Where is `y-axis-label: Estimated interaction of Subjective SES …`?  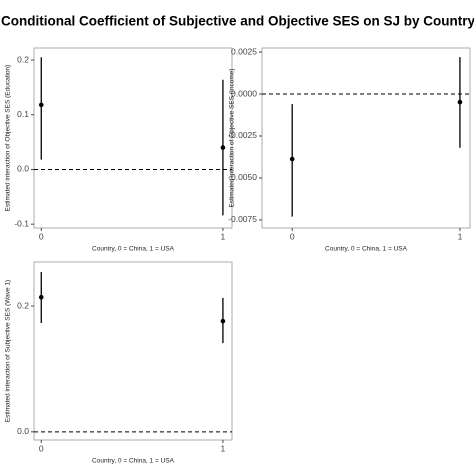 y-axis-label: Estimated interaction of Subjective SES … is located at coordinates (8, 351).